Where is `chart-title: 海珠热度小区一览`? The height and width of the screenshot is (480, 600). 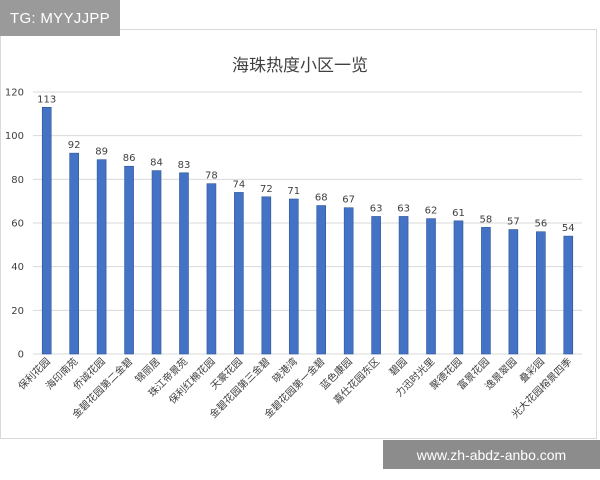 chart-title: 海珠热度小区一览 is located at coordinates (300, 66).